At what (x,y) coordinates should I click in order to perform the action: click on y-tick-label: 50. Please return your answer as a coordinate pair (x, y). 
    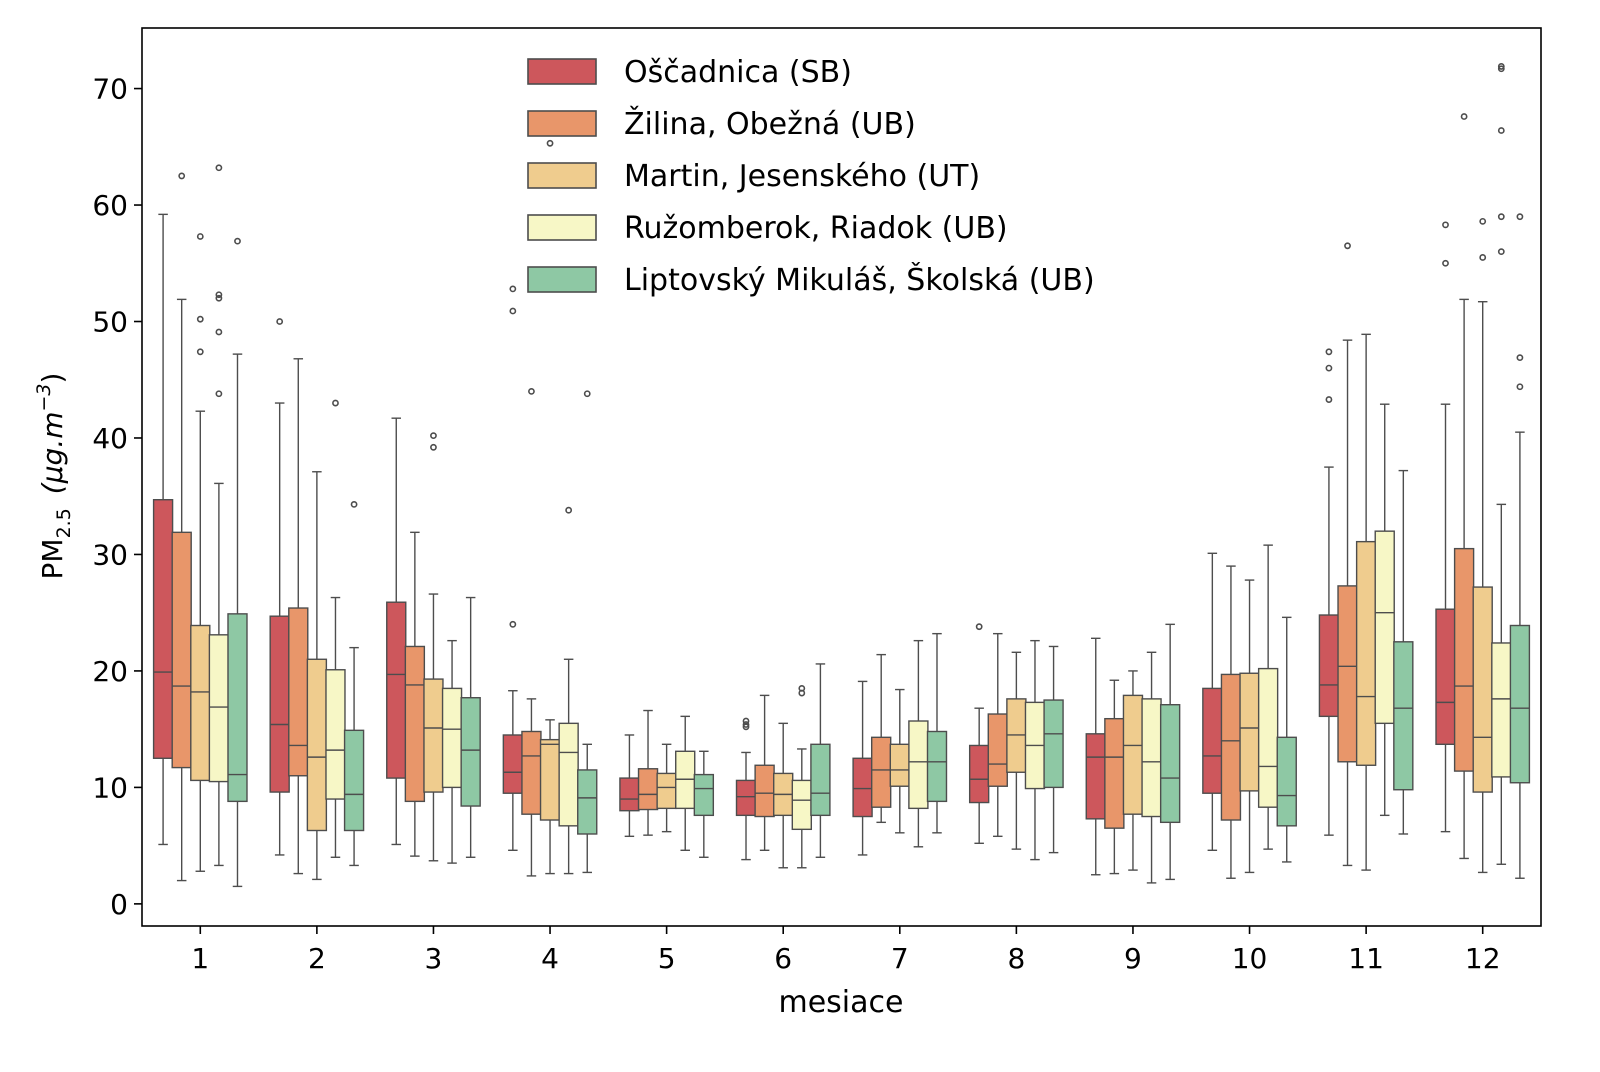
    Looking at the image, I should click on (110, 322).